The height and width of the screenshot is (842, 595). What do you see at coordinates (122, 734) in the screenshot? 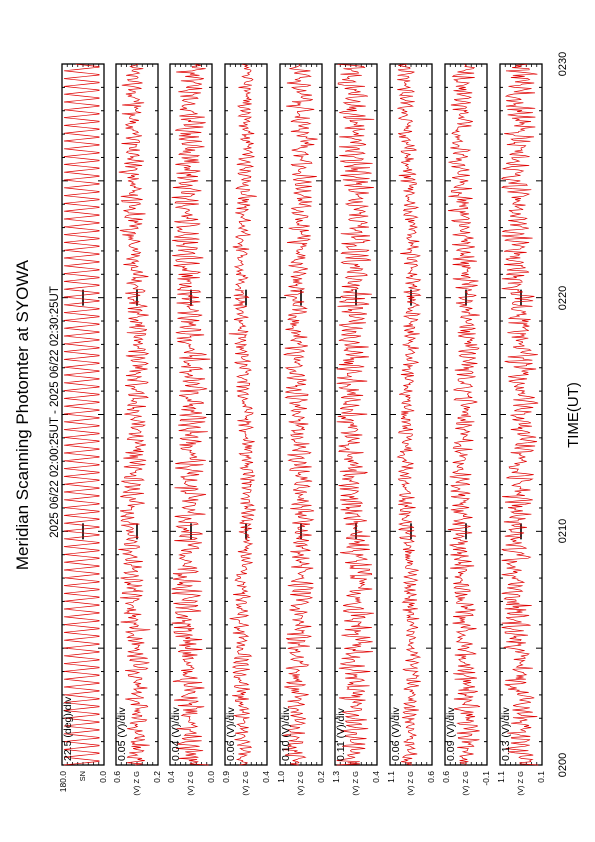
I see `scale-label: 0.05 (V)/div` at bounding box center [122, 734].